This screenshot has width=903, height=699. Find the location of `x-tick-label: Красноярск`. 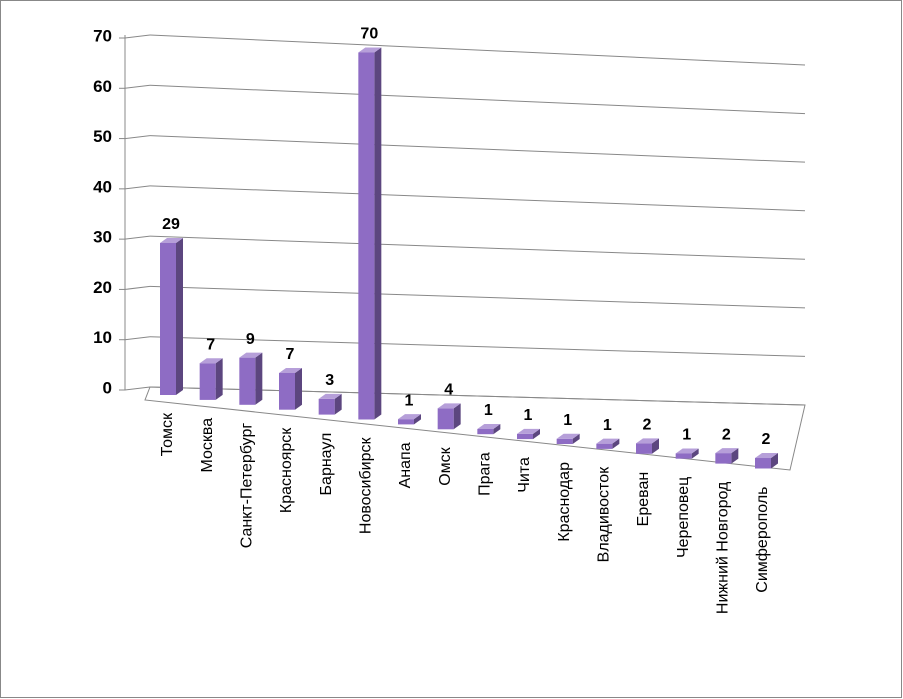

x-tick-label: Красноярск is located at coordinates (286, 470).